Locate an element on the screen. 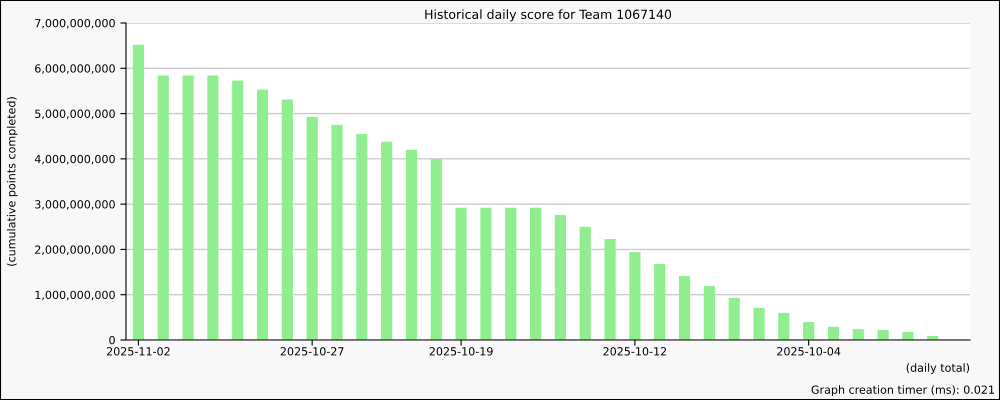  x-axis-title: (daily total) is located at coordinates (938, 368).